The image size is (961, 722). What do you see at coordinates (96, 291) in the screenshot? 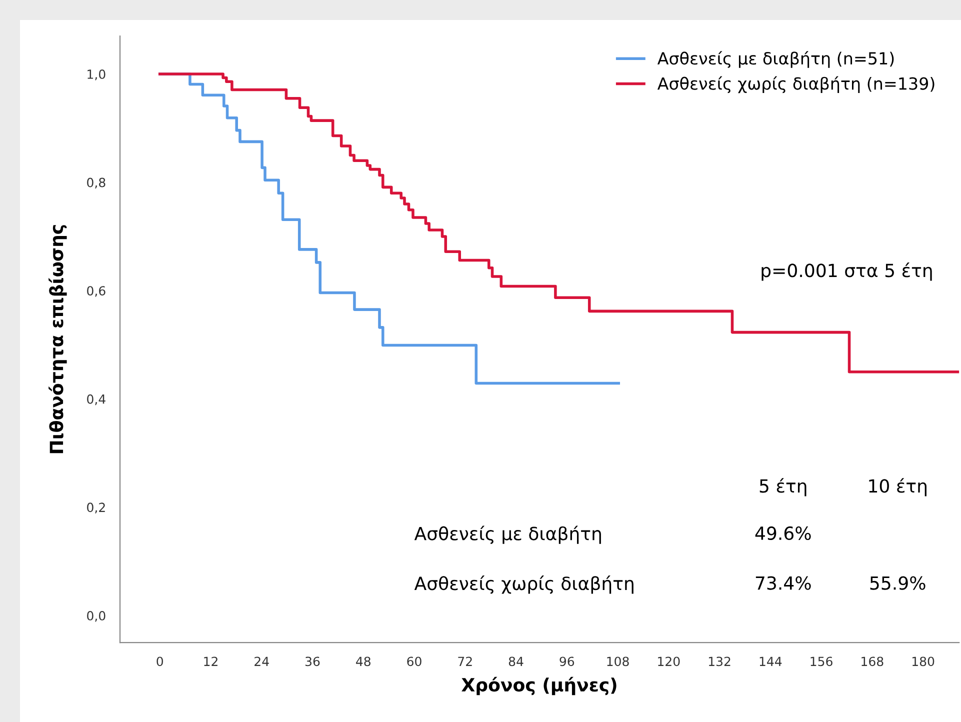
I see `y-tick-label: 0,6` at bounding box center [96, 291].